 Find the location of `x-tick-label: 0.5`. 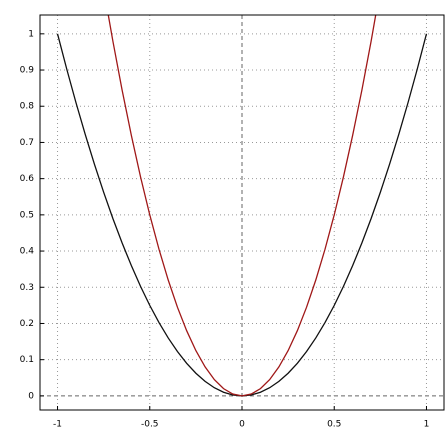

x-tick-label: 0.5 is located at coordinates (334, 425).